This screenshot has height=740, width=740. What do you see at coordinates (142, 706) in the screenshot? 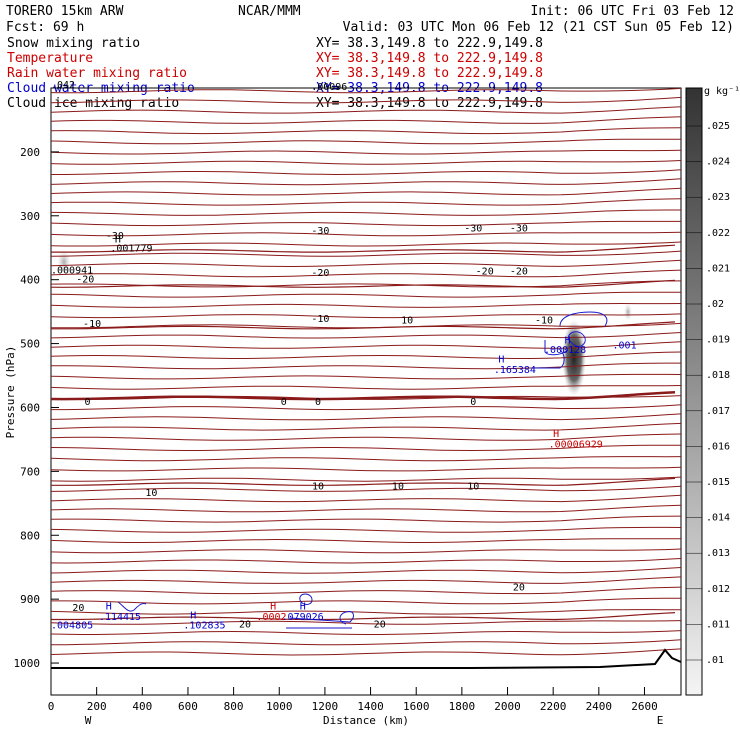
I see `x-tick-label: 400` at bounding box center [142, 706].